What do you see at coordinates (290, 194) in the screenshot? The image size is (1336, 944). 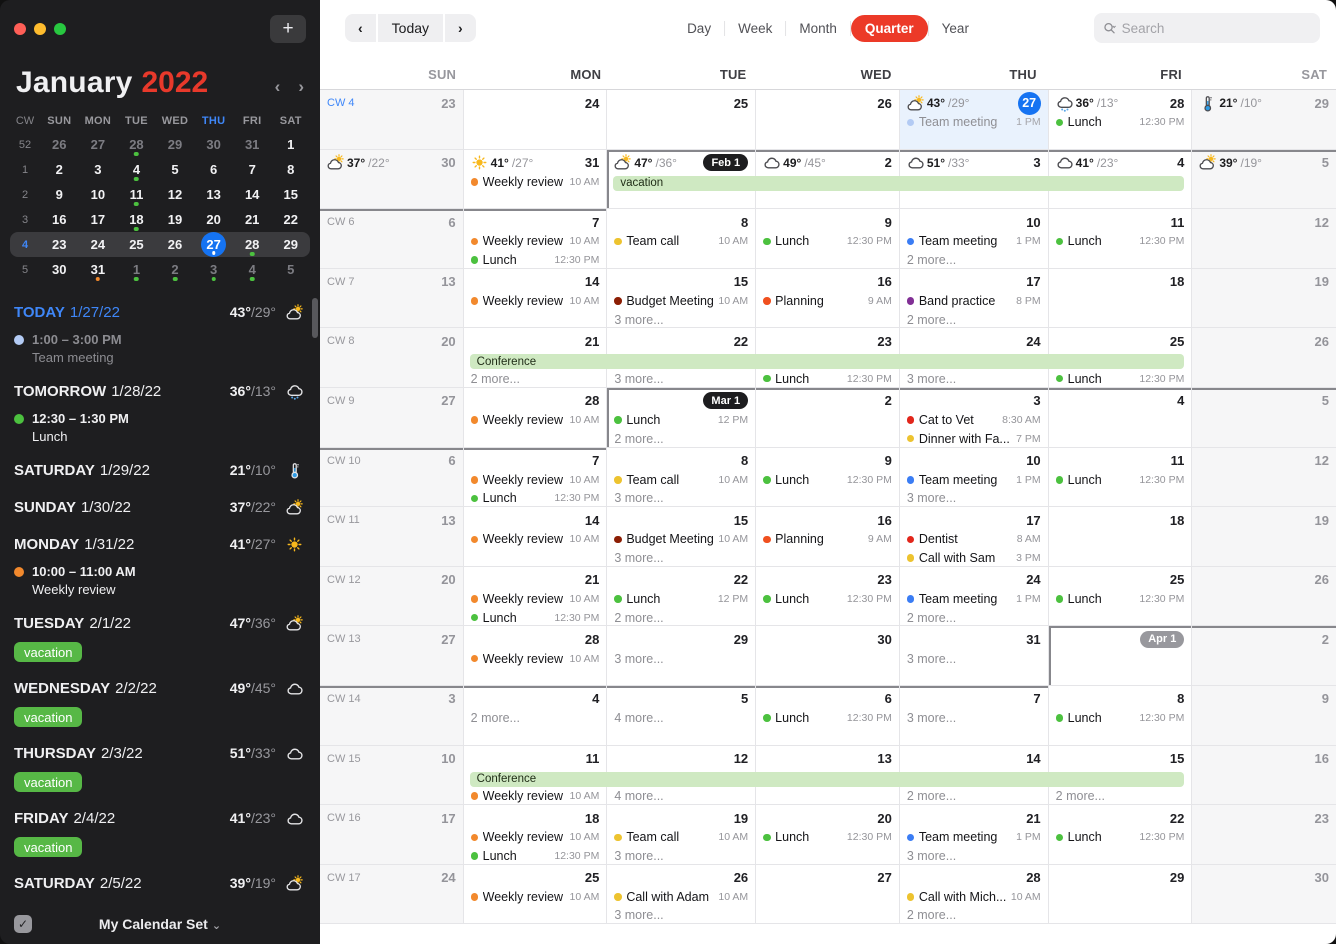 I see `mini-day: 15` at bounding box center [290, 194].